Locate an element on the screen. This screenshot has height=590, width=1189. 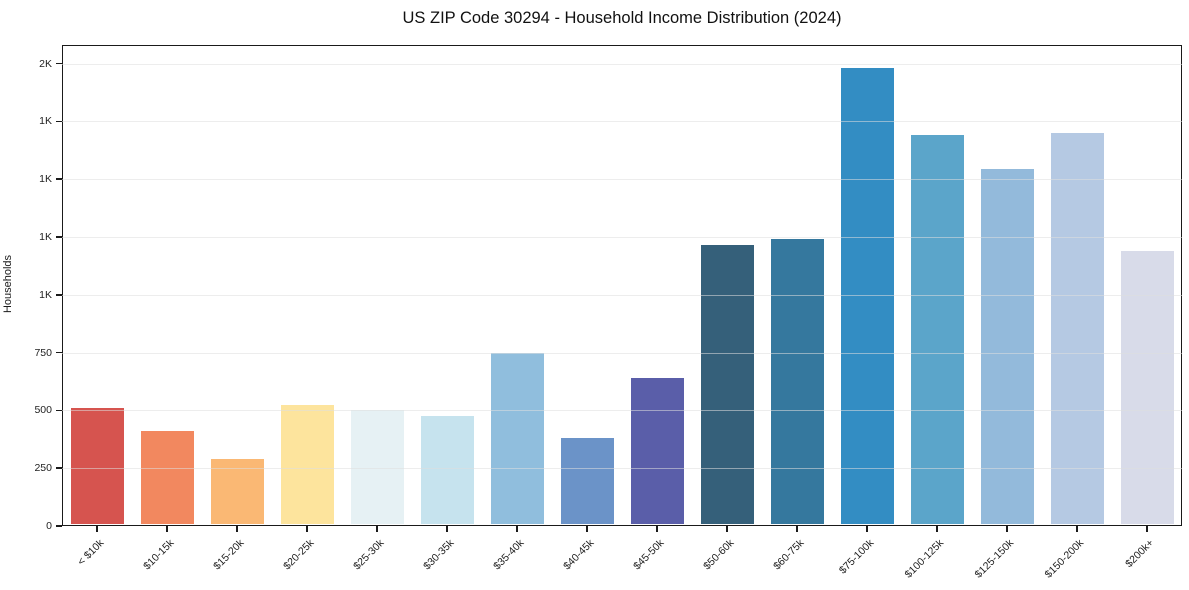
bar-25-30k is located at coordinates (377, 467).